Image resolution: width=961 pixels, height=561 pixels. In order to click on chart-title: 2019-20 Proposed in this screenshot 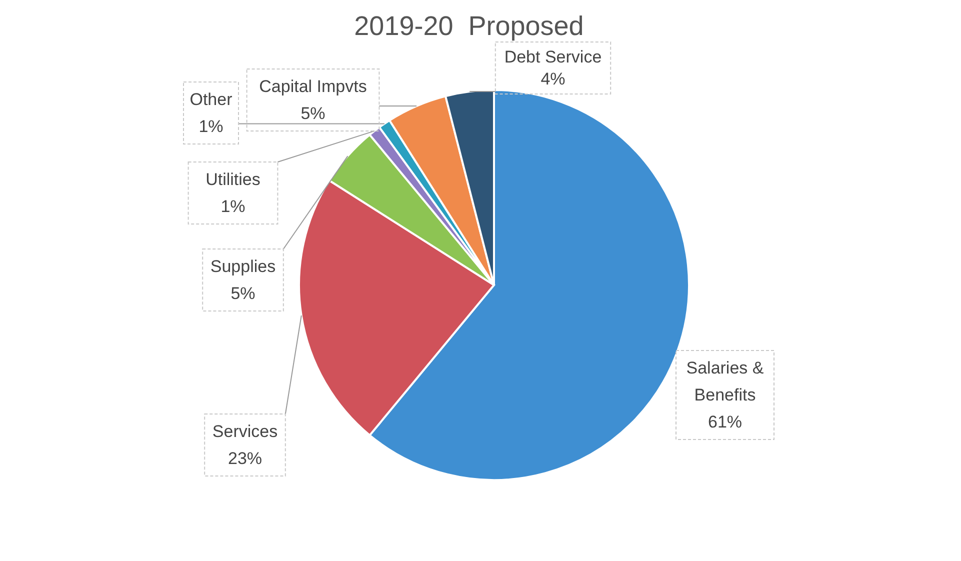, I will do `click(469, 26)`.